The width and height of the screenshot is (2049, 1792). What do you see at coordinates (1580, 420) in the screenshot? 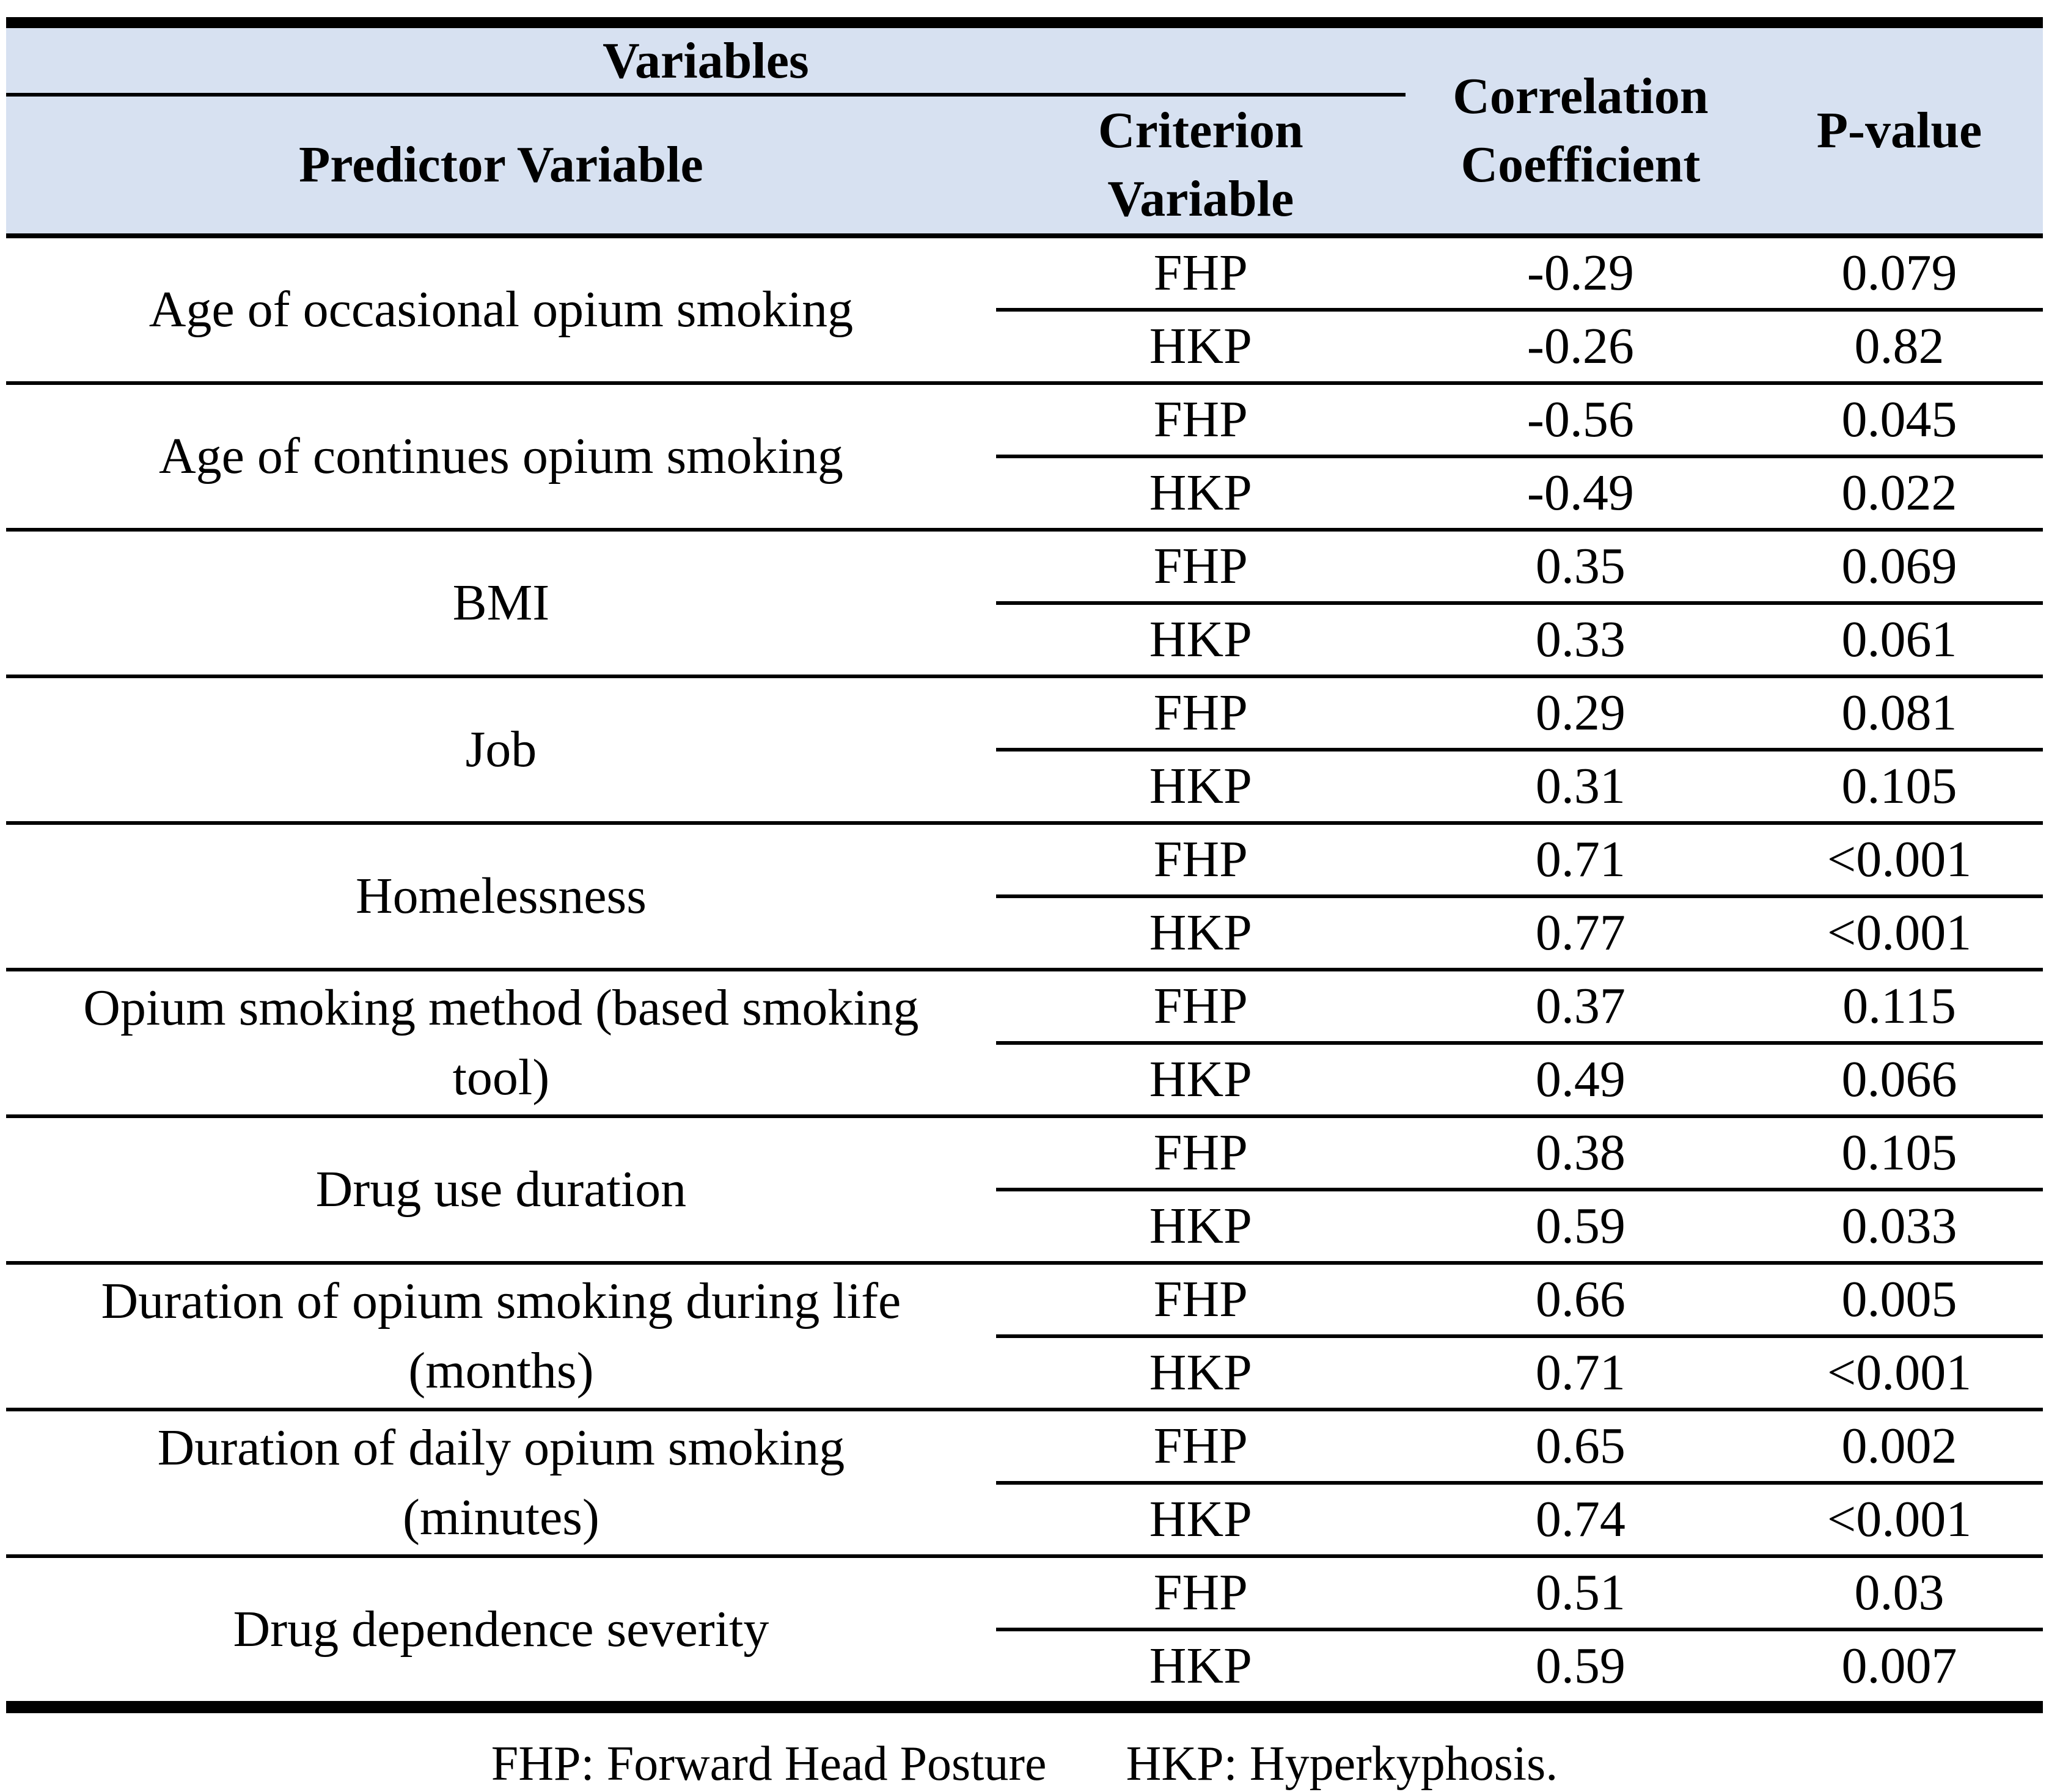
I see `correlation-cell: -0.56` at bounding box center [1580, 420].